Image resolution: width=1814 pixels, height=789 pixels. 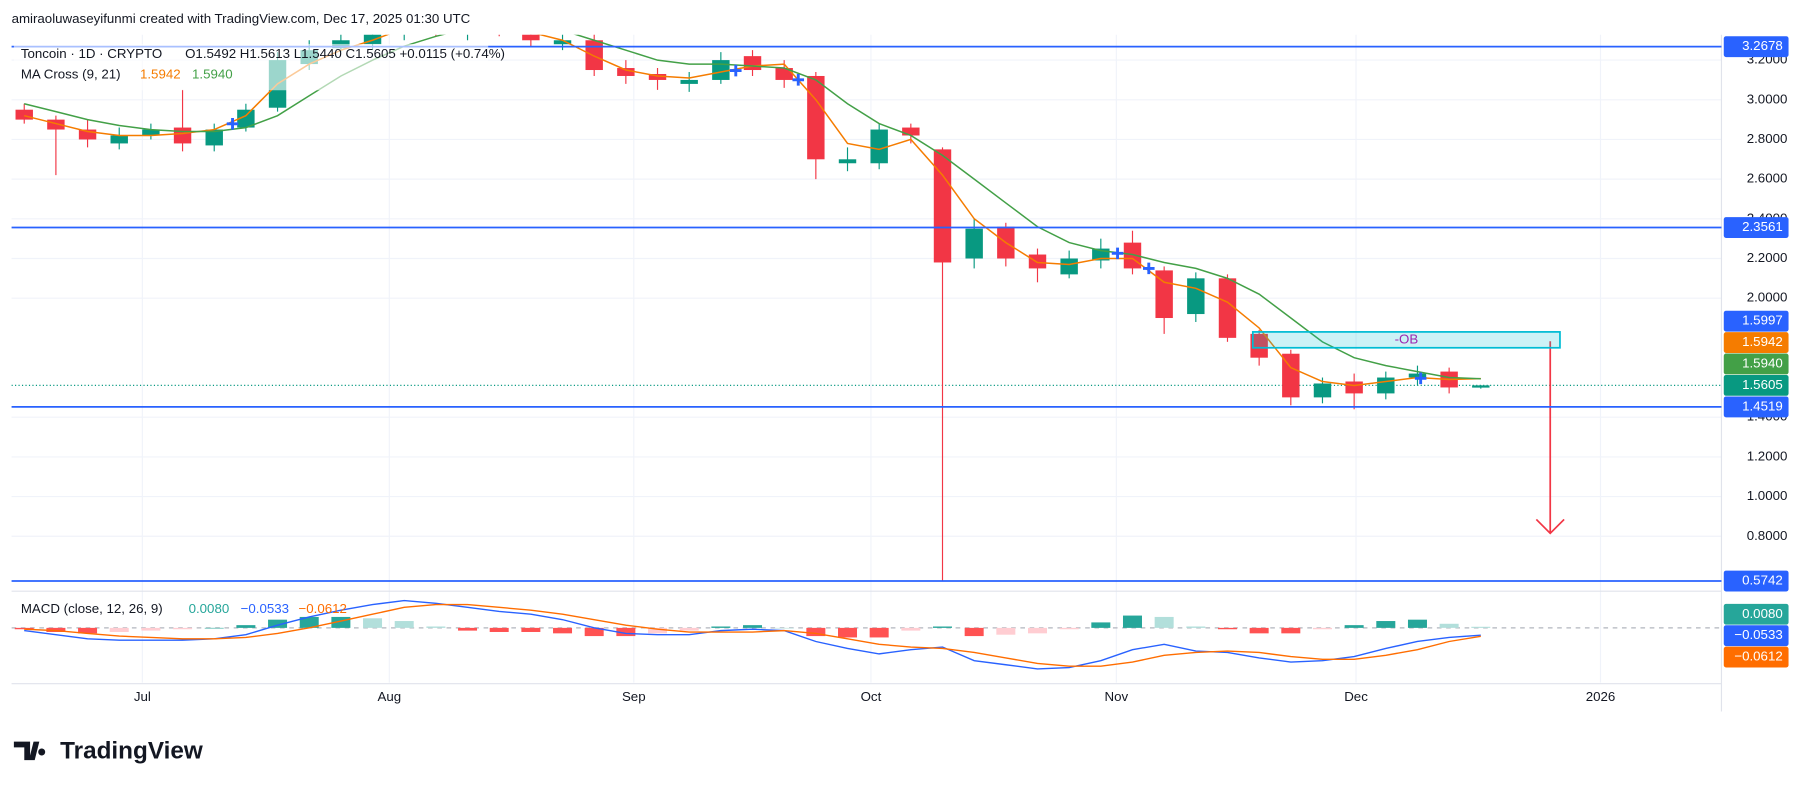 What do you see at coordinates (1762, 320) in the screenshot?
I see `price-badge: 1.5997` at bounding box center [1762, 320].